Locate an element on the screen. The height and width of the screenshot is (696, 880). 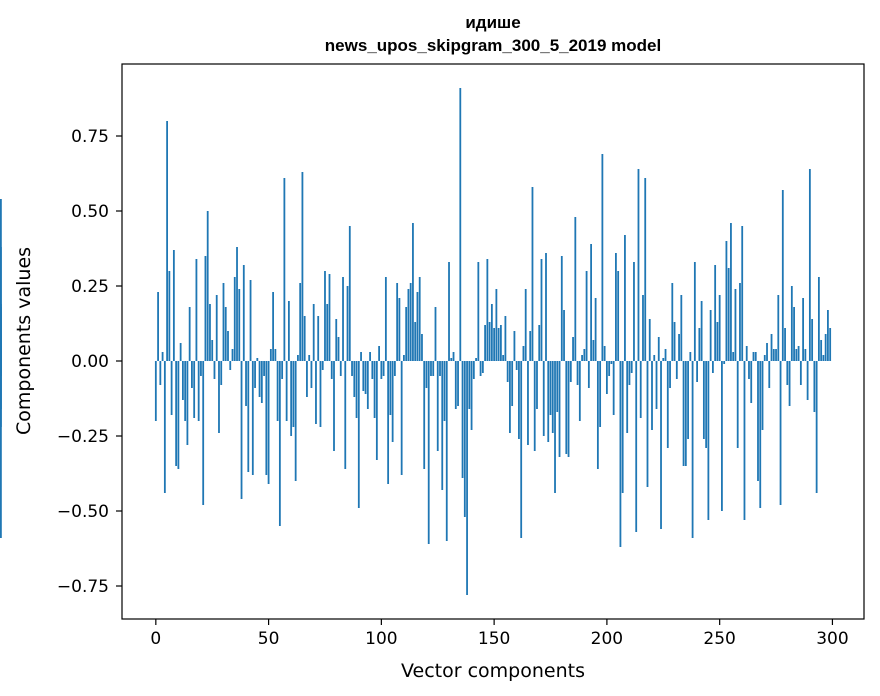
y-tick-label: 0.25 is located at coordinates (90, 287).